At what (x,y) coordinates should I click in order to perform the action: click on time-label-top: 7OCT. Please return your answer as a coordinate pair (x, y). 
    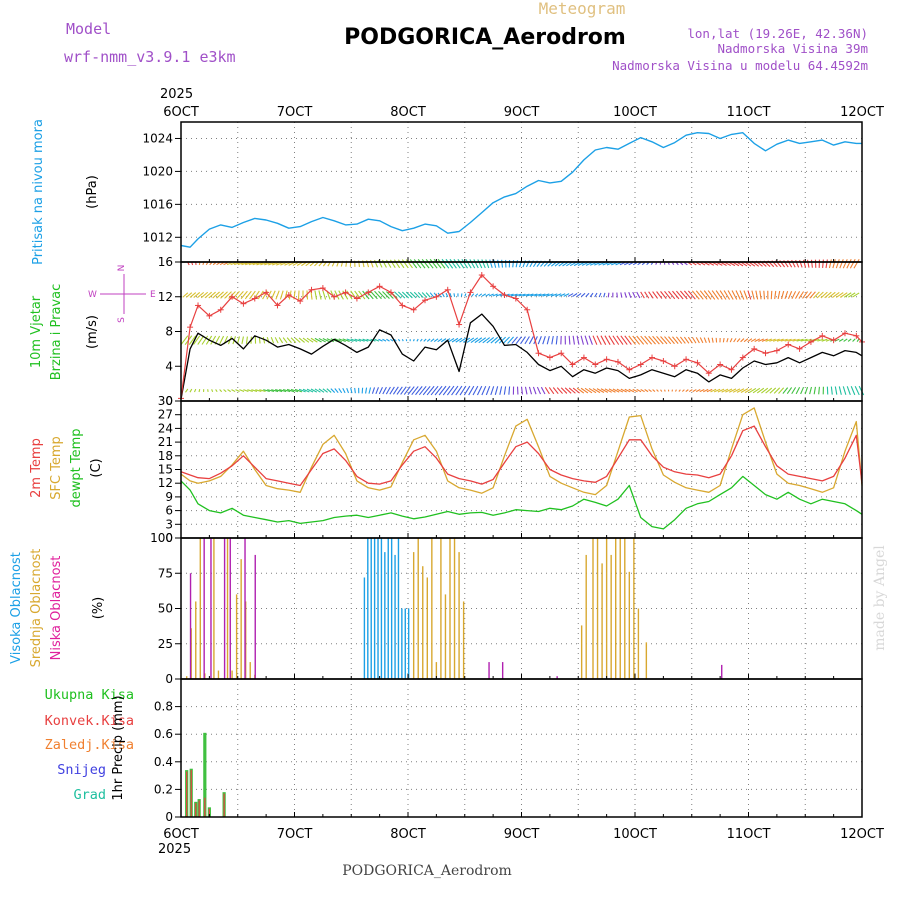
    Looking at the image, I should click on (295, 112).